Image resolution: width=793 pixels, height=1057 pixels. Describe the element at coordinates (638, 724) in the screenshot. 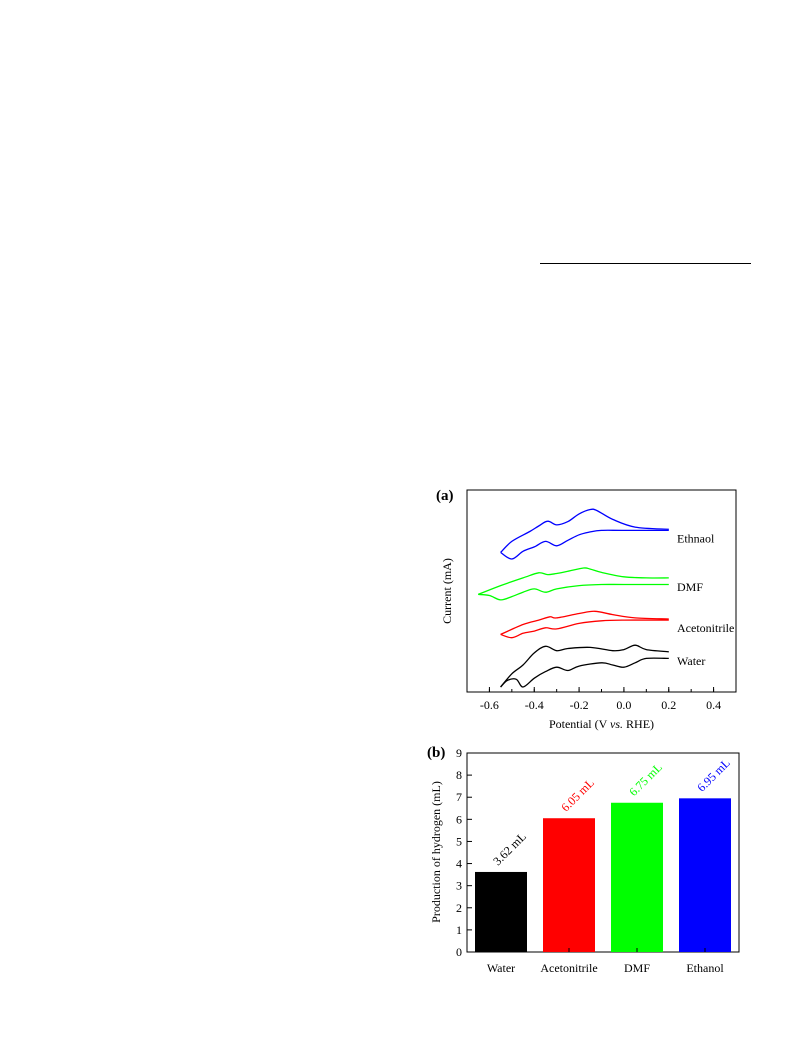

I see `x-axis-label-part: RHE)` at that location.